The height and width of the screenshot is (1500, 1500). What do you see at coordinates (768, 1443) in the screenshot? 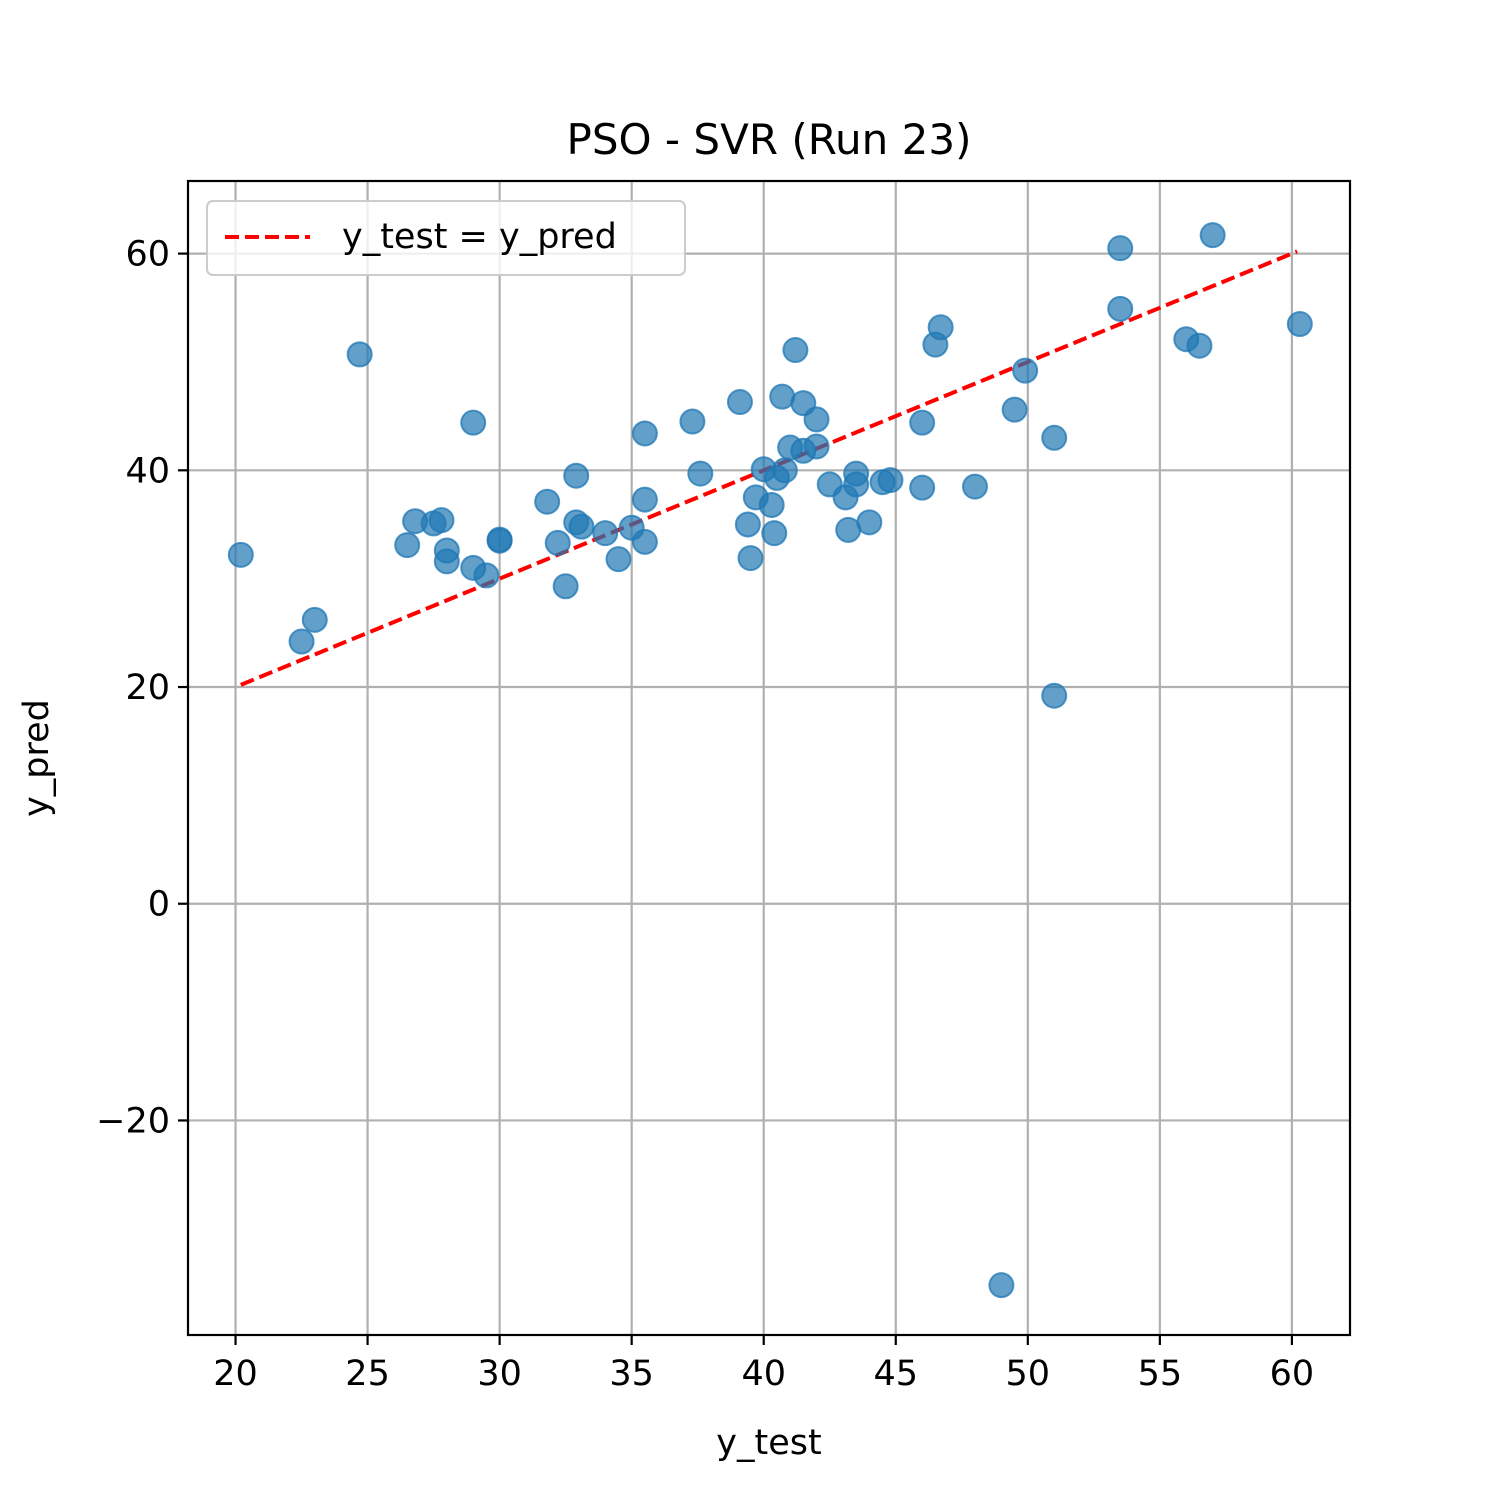
I see `x-axis-label: y_test` at bounding box center [768, 1443].